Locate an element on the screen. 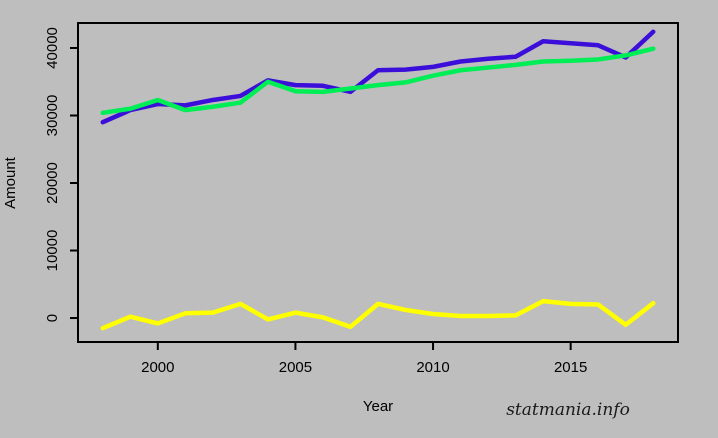 This screenshot has width=718, height=438. watermark: statmania.info is located at coordinates (568, 410).